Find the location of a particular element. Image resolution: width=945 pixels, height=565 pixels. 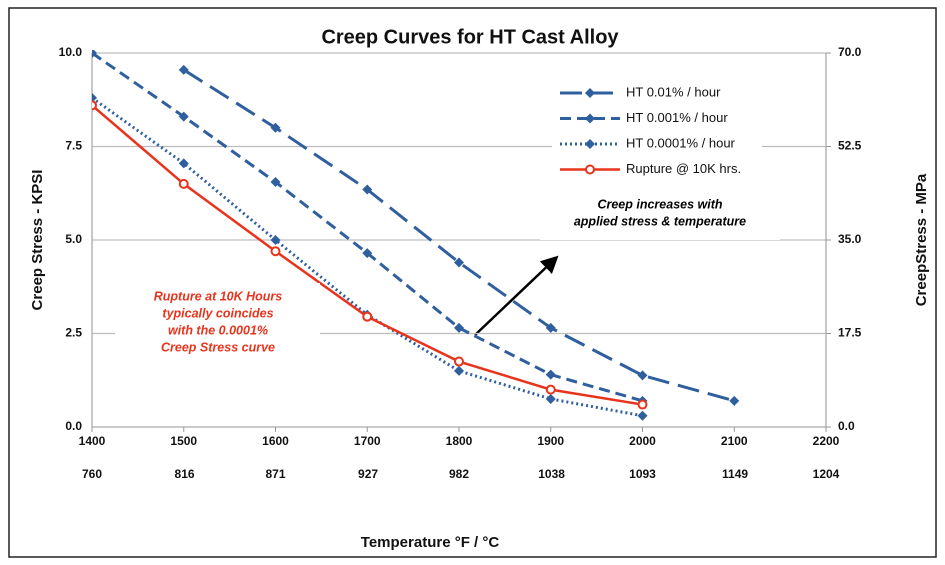

x2-tick-label: 816 is located at coordinates (185, 474).